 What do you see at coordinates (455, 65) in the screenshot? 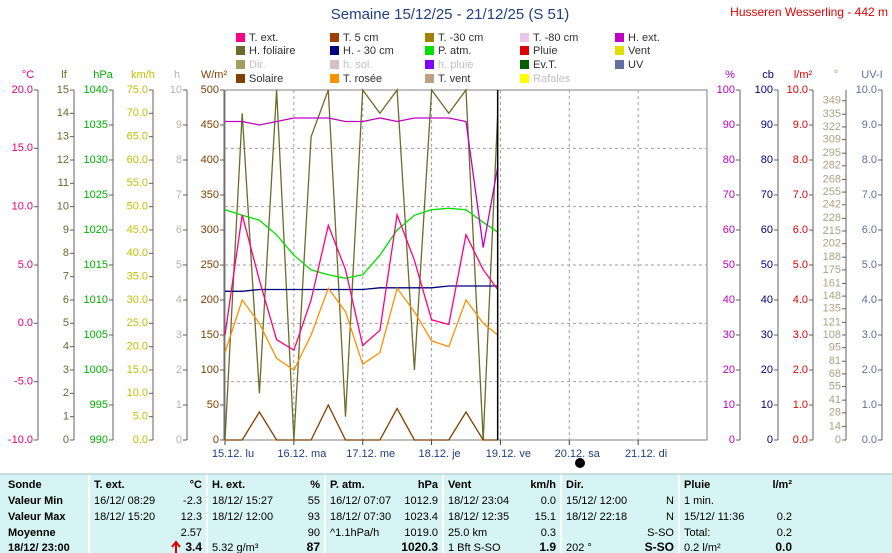
I see `legend-label: h. pluie` at bounding box center [455, 65].